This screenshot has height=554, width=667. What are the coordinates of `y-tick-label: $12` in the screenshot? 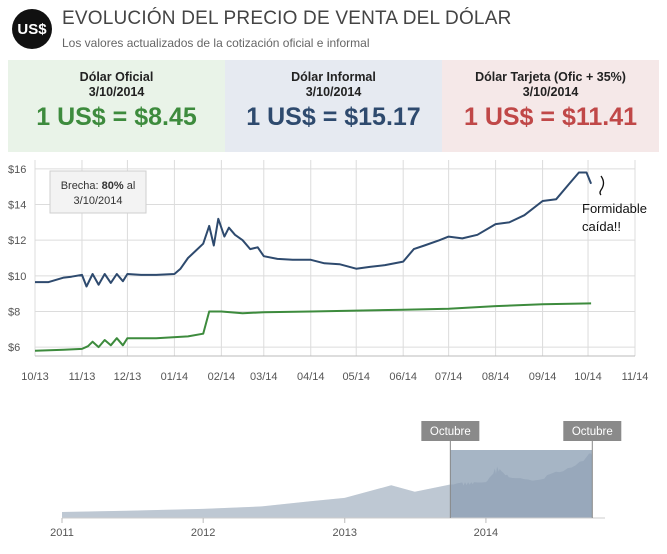 It's located at (17, 241).